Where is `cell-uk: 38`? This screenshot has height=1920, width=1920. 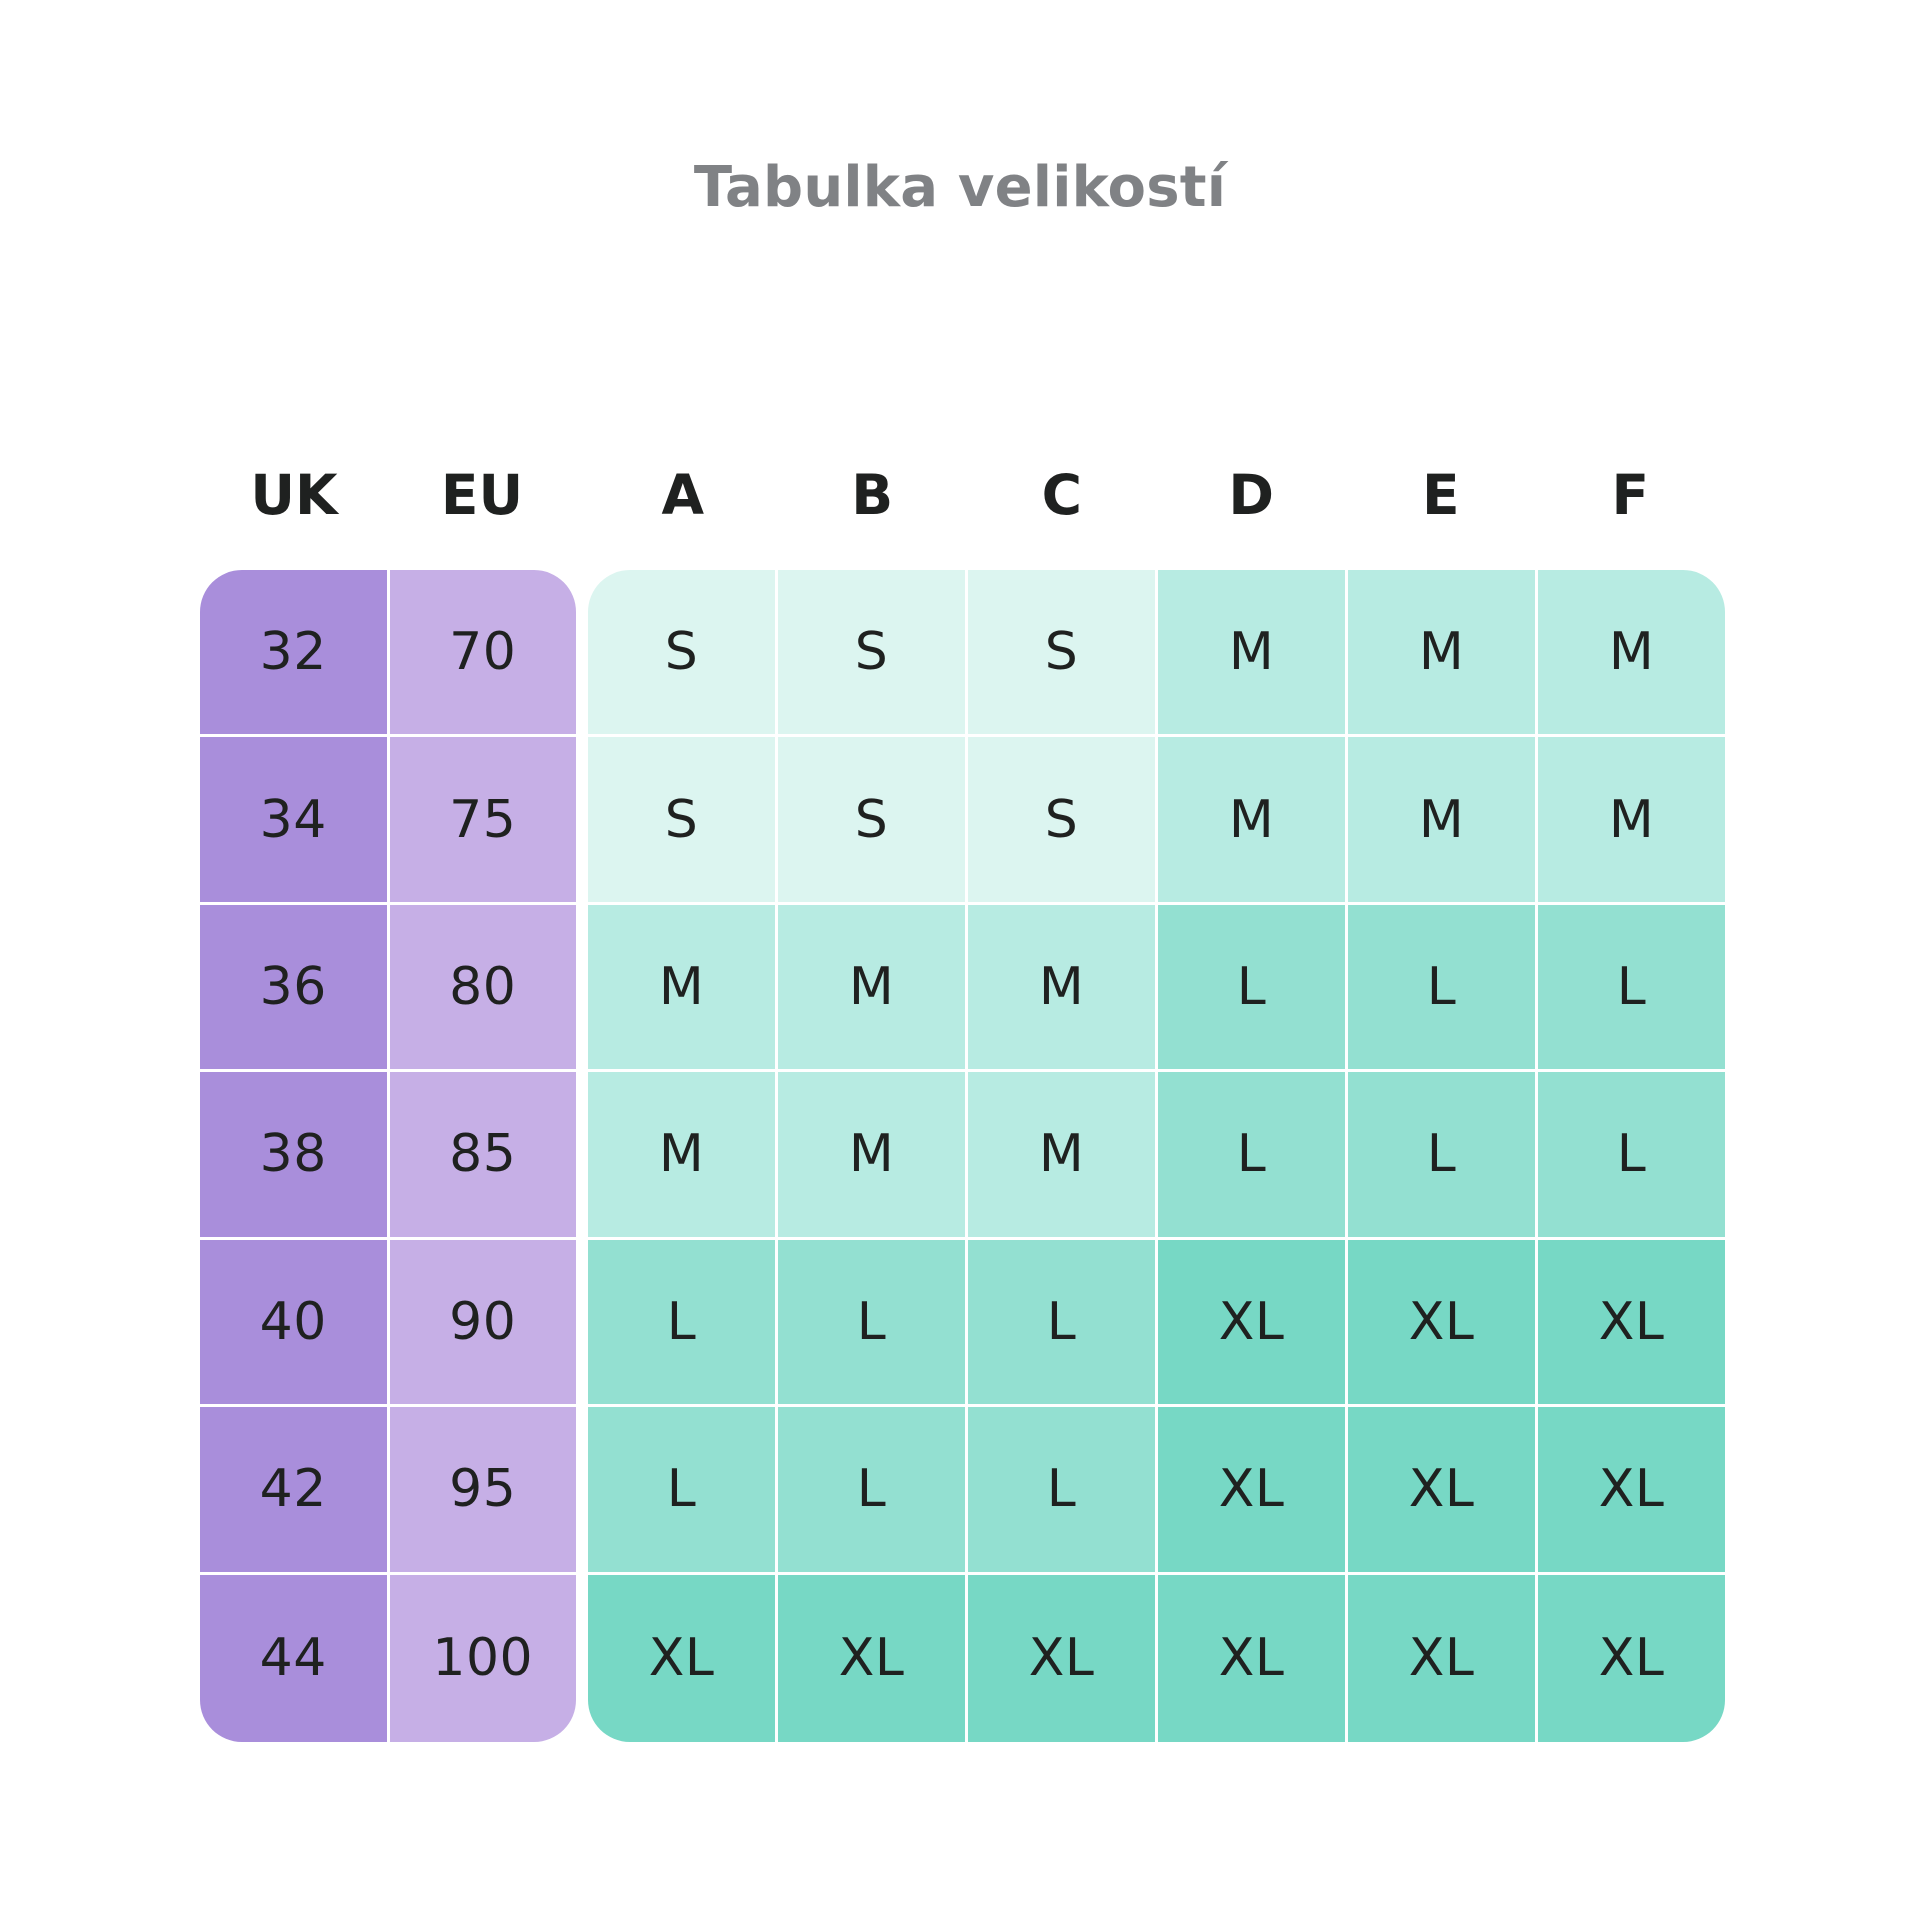 cell-uk: 38 is located at coordinates (295, 1156).